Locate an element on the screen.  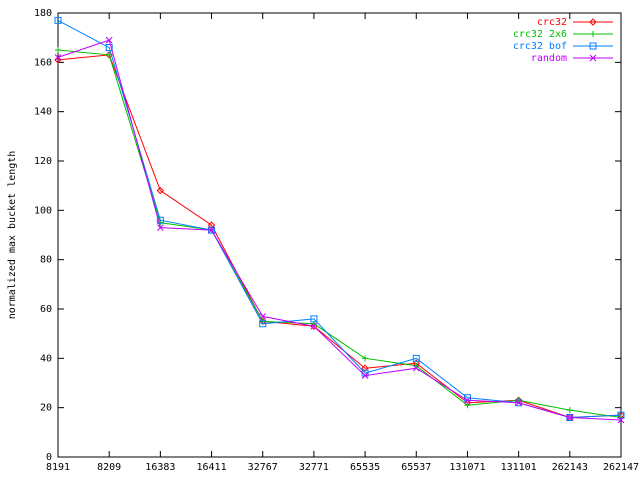
y-tick-label: 60 is located at coordinates (46, 309).